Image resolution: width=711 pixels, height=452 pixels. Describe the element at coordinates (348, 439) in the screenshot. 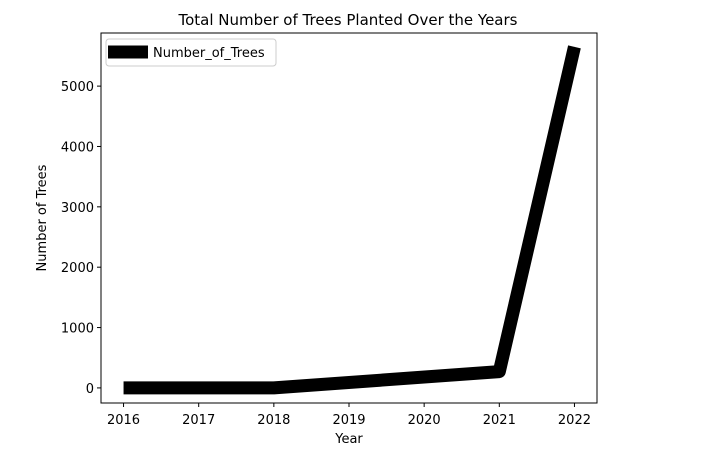

I see `x-axis-label: Year` at that location.